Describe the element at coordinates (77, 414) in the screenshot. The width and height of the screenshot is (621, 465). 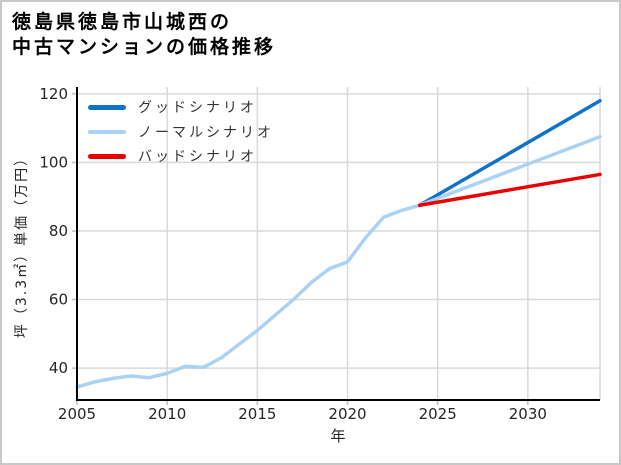
I see `x-tick-label: 2005` at that location.